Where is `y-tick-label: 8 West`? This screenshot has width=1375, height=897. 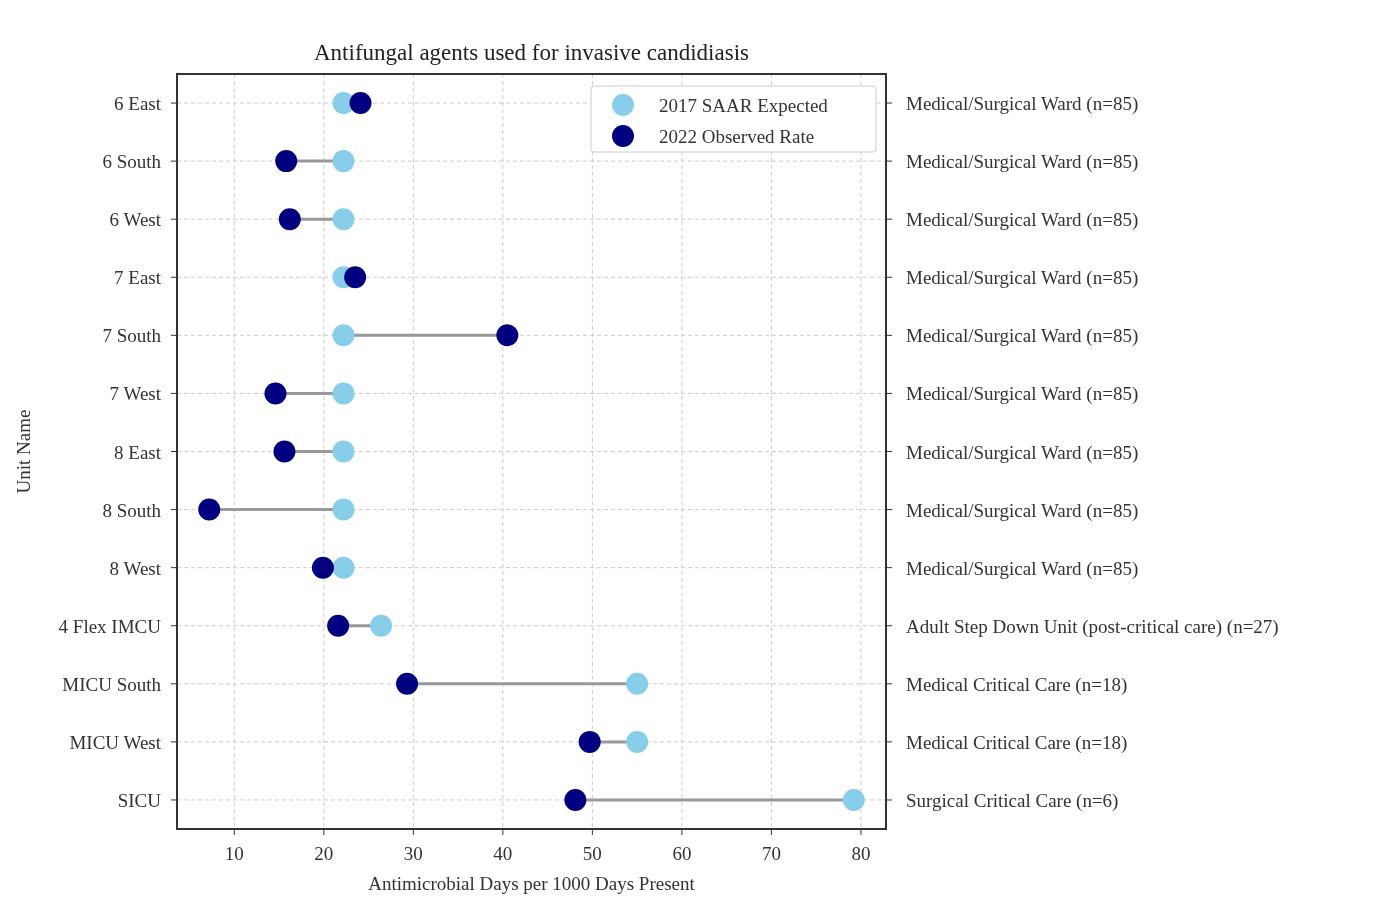 y-tick-label: 8 West is located at coordinates (135, 568).